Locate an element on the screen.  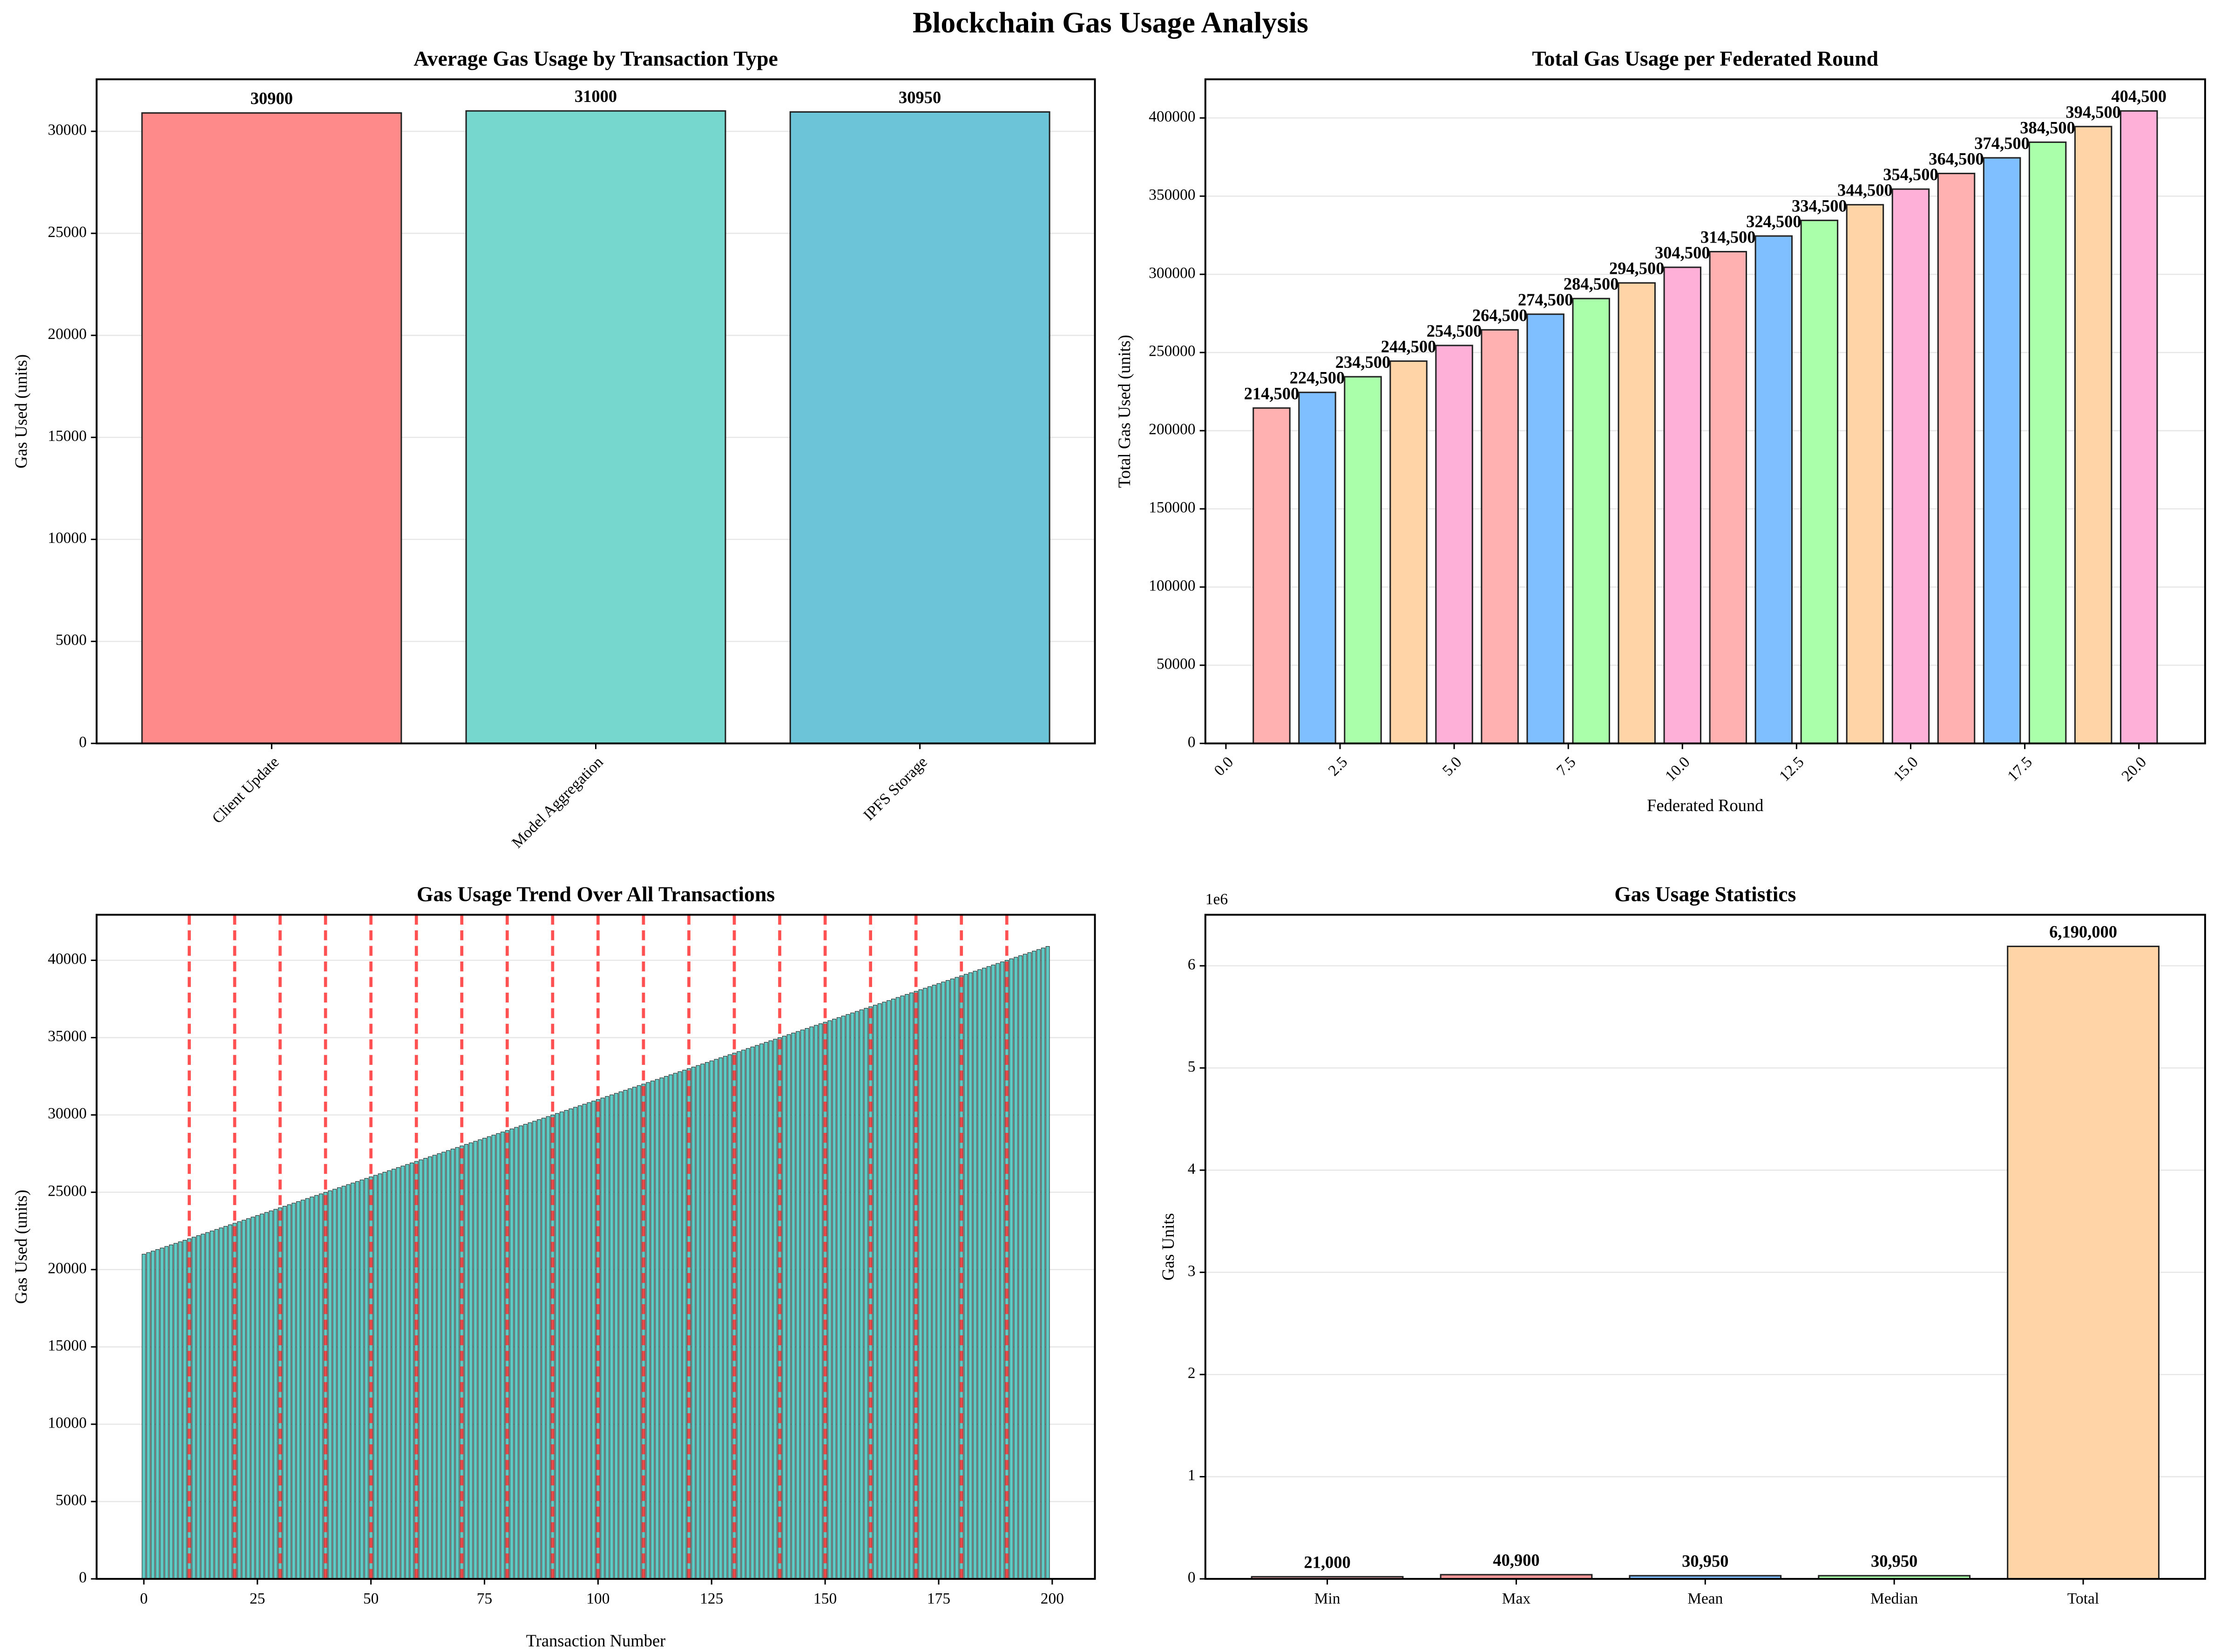
value-label: 244,500 is located at coordinates (1408, 346).